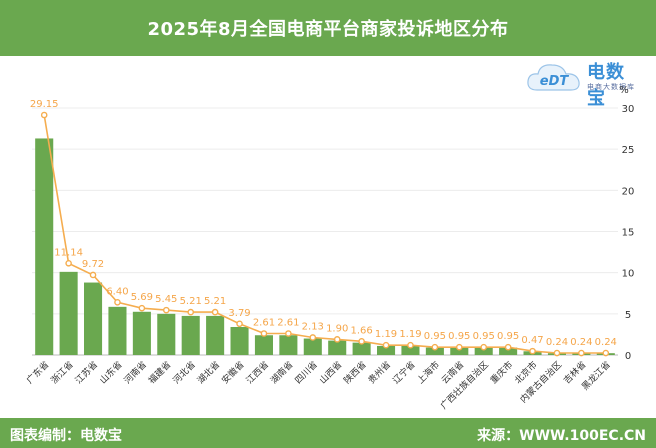 The image size is (656, 448). I want to click on y-tick-label: 10, so click(628, 274).